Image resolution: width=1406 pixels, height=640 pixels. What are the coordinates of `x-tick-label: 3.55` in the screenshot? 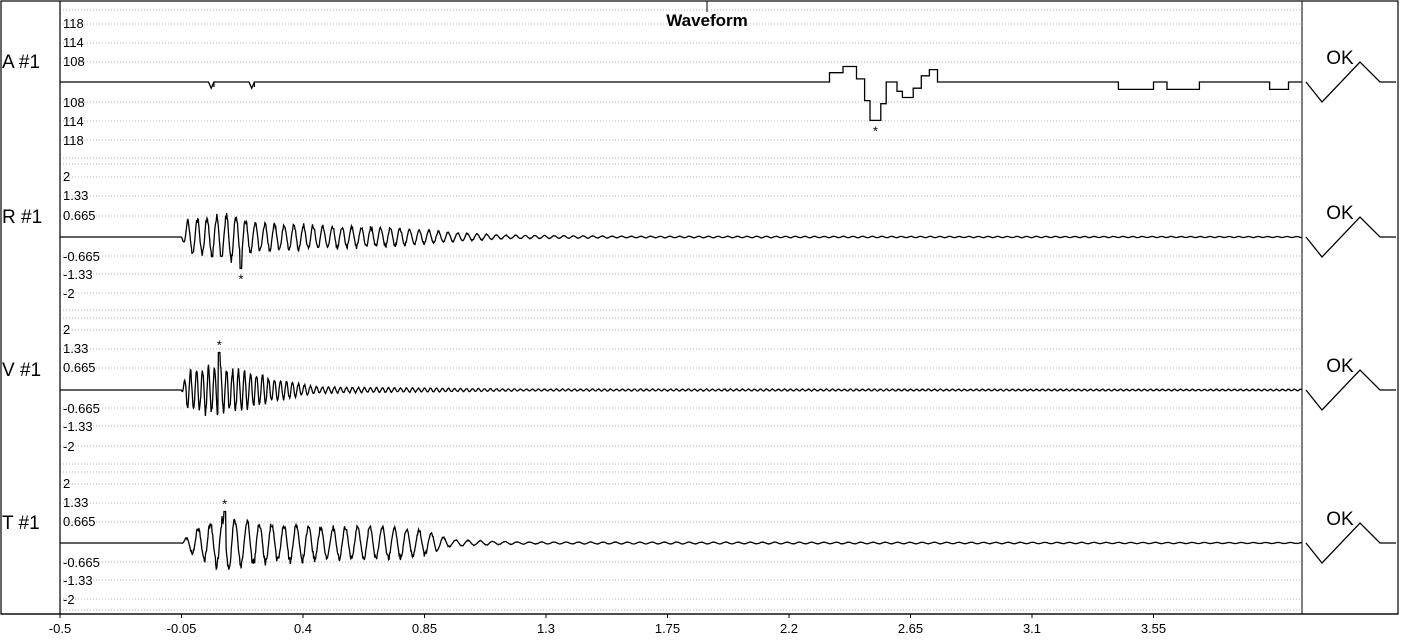 It's located at (1153, 628).